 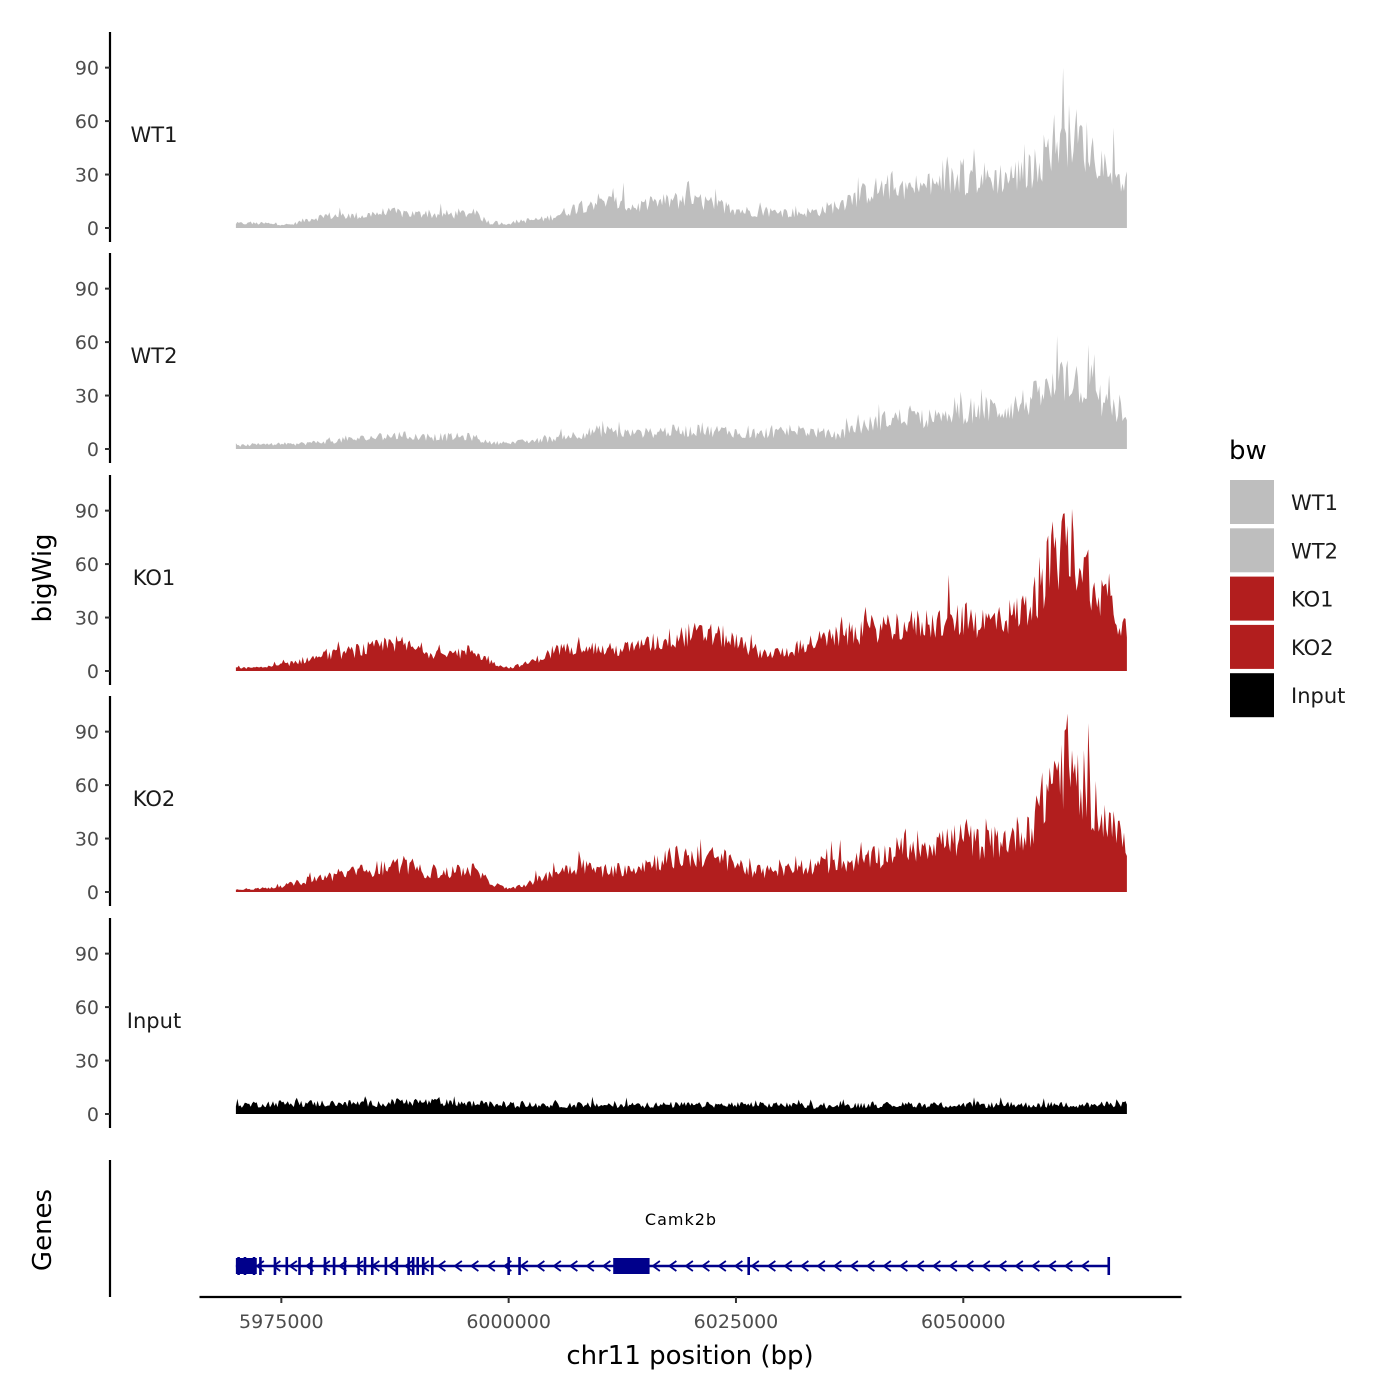 What do you see at coordinates (1312, 648) in the screenshot?
I see `legend-label-ko2: KO2` at bounding box center [1312, 648].